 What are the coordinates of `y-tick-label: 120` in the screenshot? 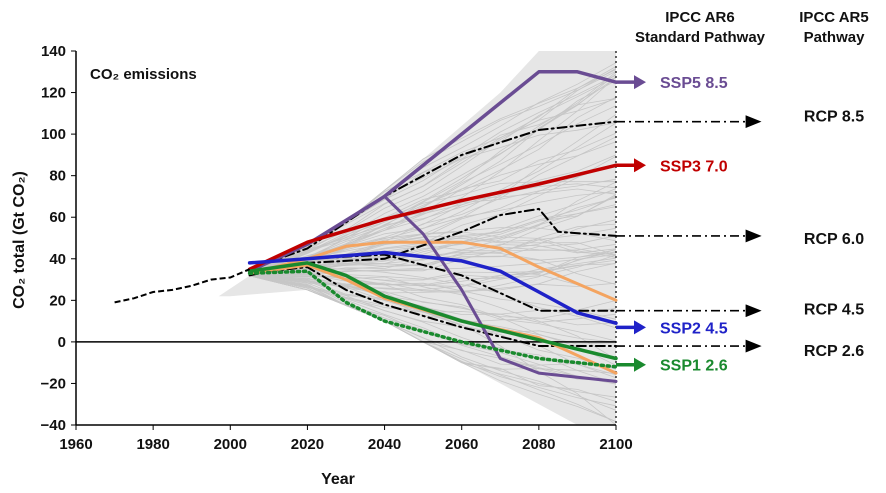 It's located at (53, 93).